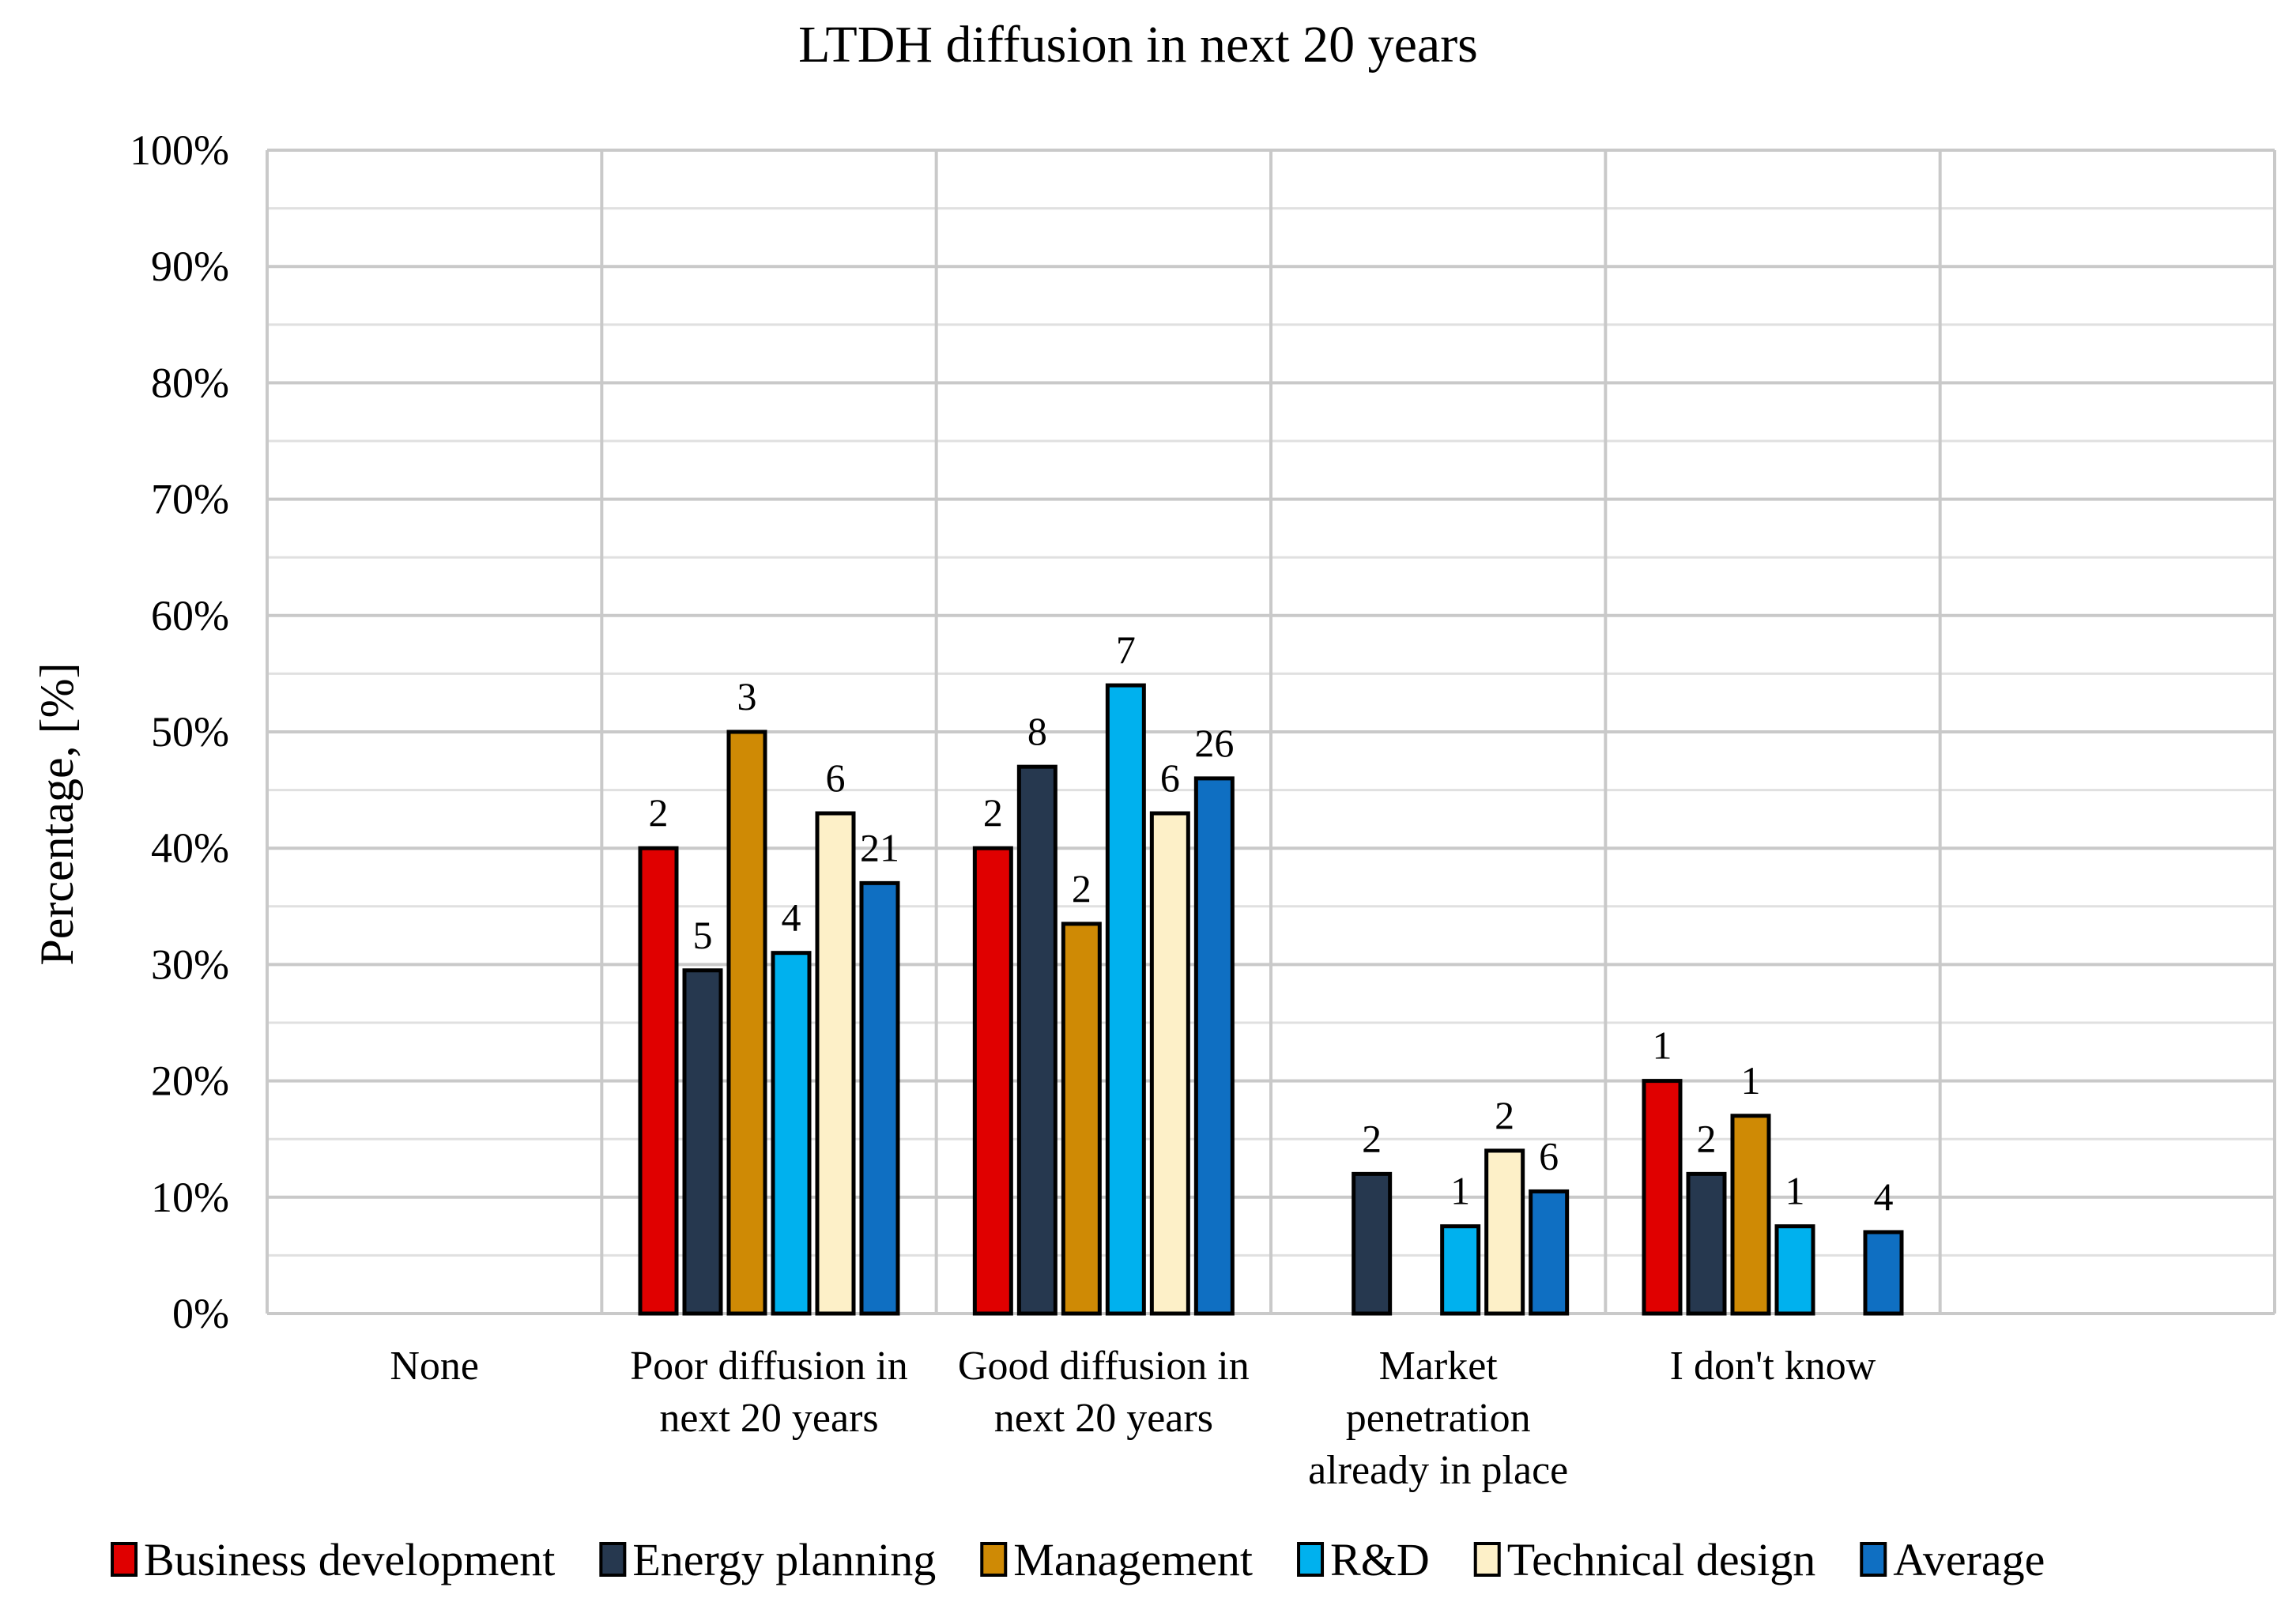 The image size is (2296, 1621). What do you see at coordinates (1104, 1392) in the screenshot?
I see `x-category-label: Good diffusion in next 20 years` at bounding box center [1104, 1392].